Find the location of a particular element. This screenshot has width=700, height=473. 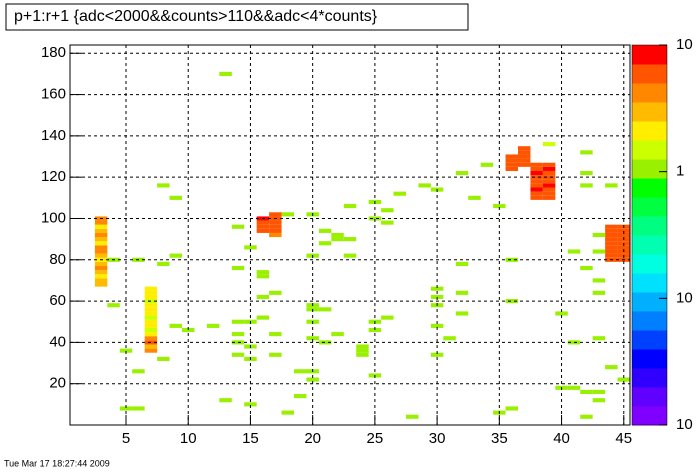

y-tick-label: 100 is located at coordinates (53, 217).